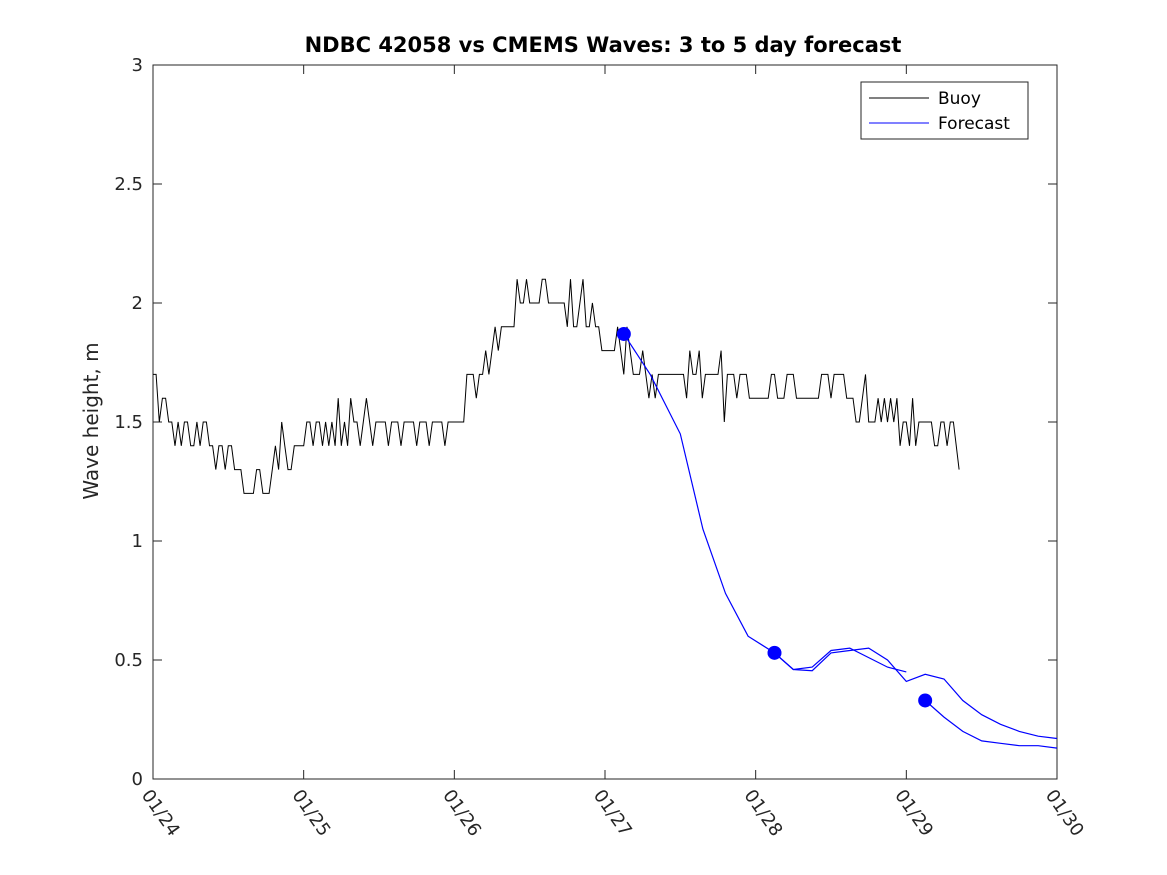  I want to click on y-tick-label: 3, so click(137, 65).